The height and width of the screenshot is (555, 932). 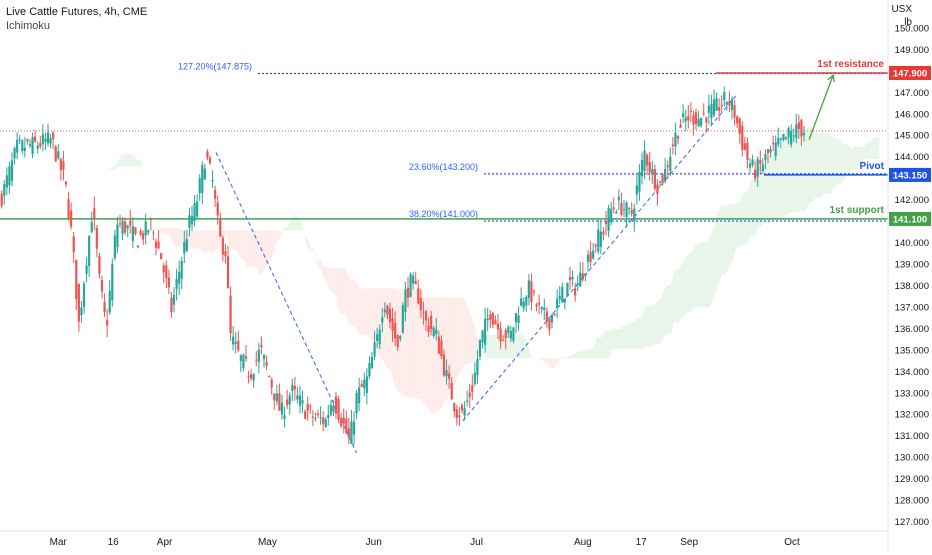 What do you see at coordinates (872, 166) in the screenshot?
I see `key-level-name: Pivot` at bounding box center [872, 166].